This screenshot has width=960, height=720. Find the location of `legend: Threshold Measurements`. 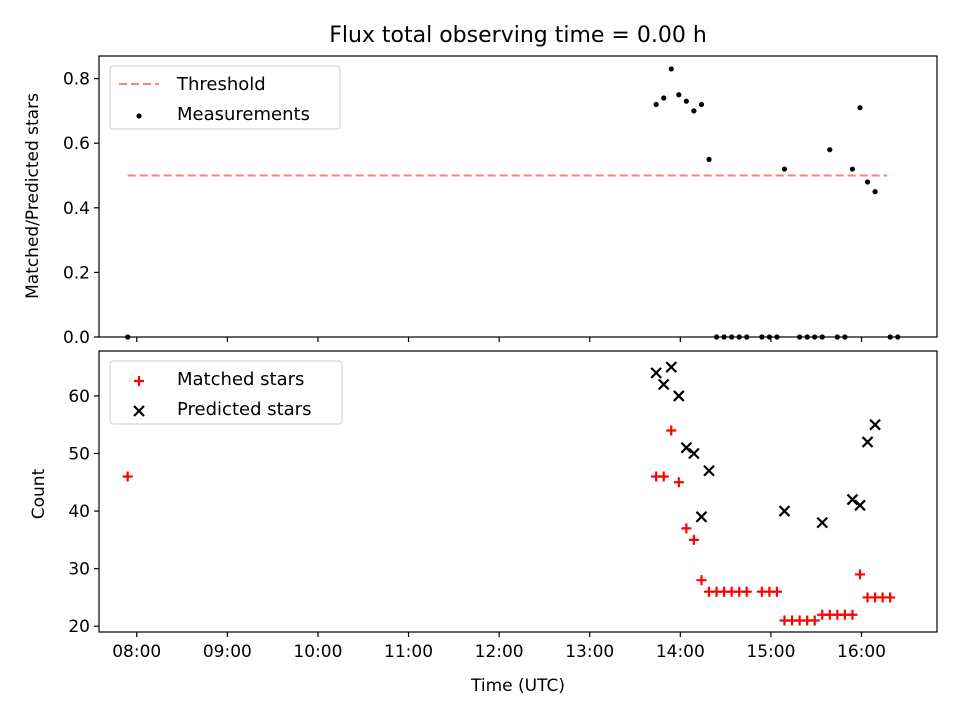

legend: Threshold Measurements is located at coordinates (225, 97).